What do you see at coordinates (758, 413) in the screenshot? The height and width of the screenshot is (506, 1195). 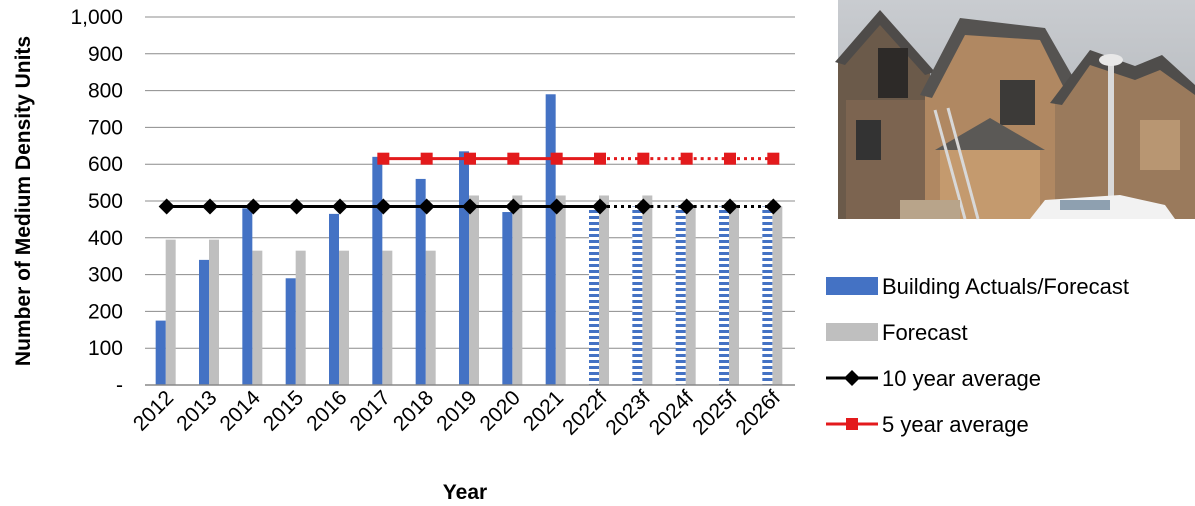 I see `x-tick-label: 2026f` at bounding box center [758, 413].